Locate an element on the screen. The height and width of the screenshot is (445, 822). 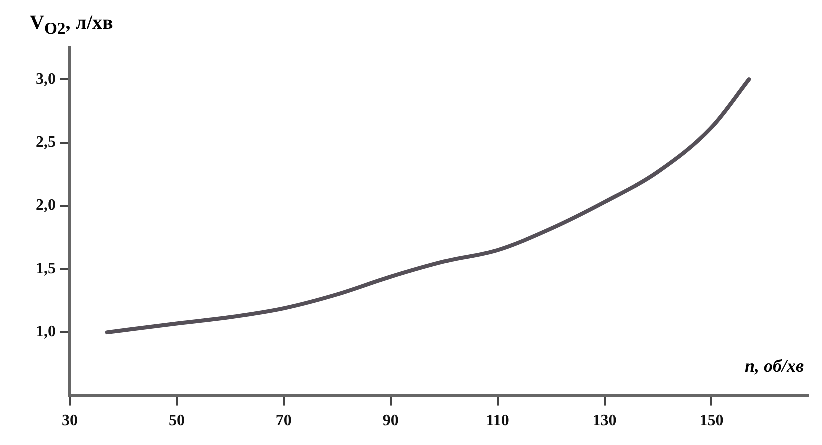
x-tick-label: 150 is located at coordinates (712, 421).